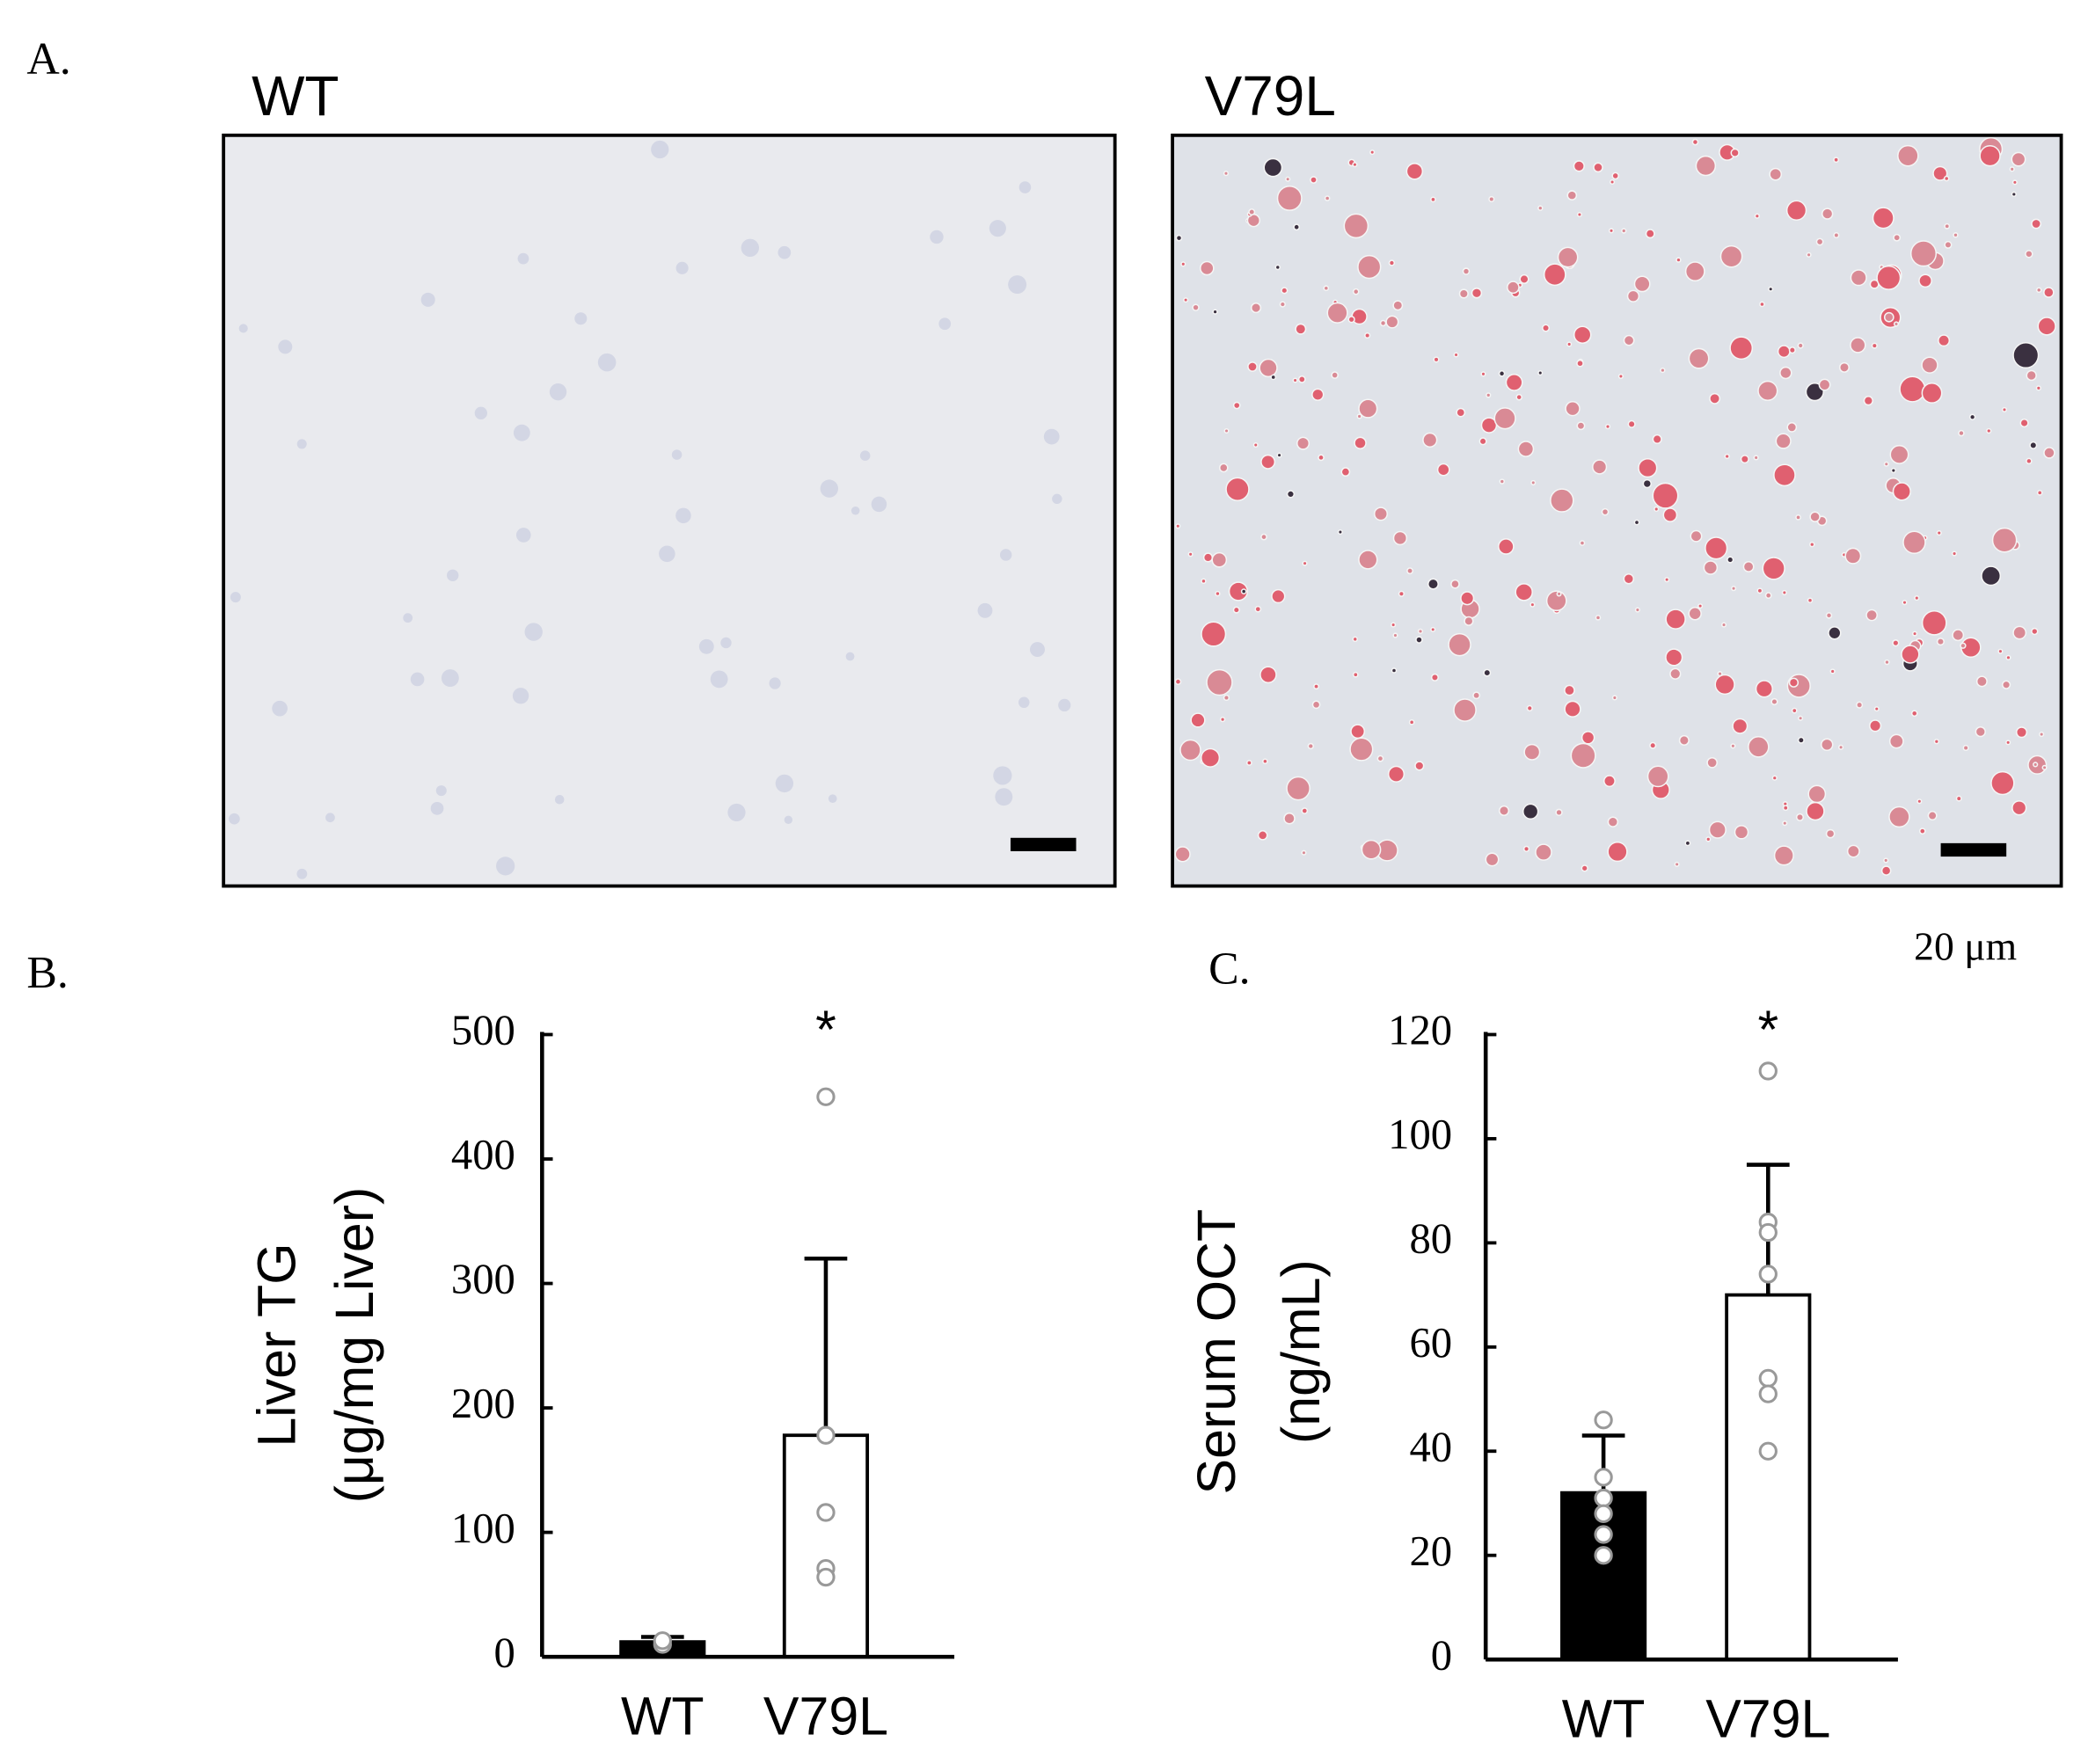 This screenshot has height=1764, width=2088. What do you see at coordinates (483, 1154) in the screenshot?
I see `y-tick-label: 400` at bounding box center [483, 1154].